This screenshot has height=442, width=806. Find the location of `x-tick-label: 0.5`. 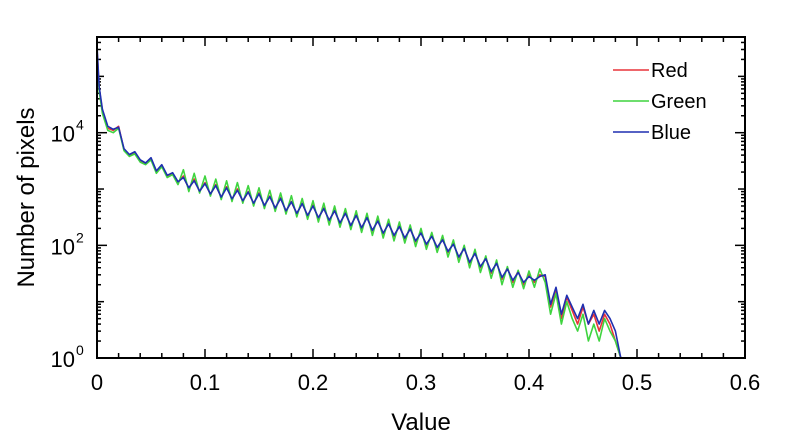

x-tick-label: 0.5 is located at coordinates (637, 382).